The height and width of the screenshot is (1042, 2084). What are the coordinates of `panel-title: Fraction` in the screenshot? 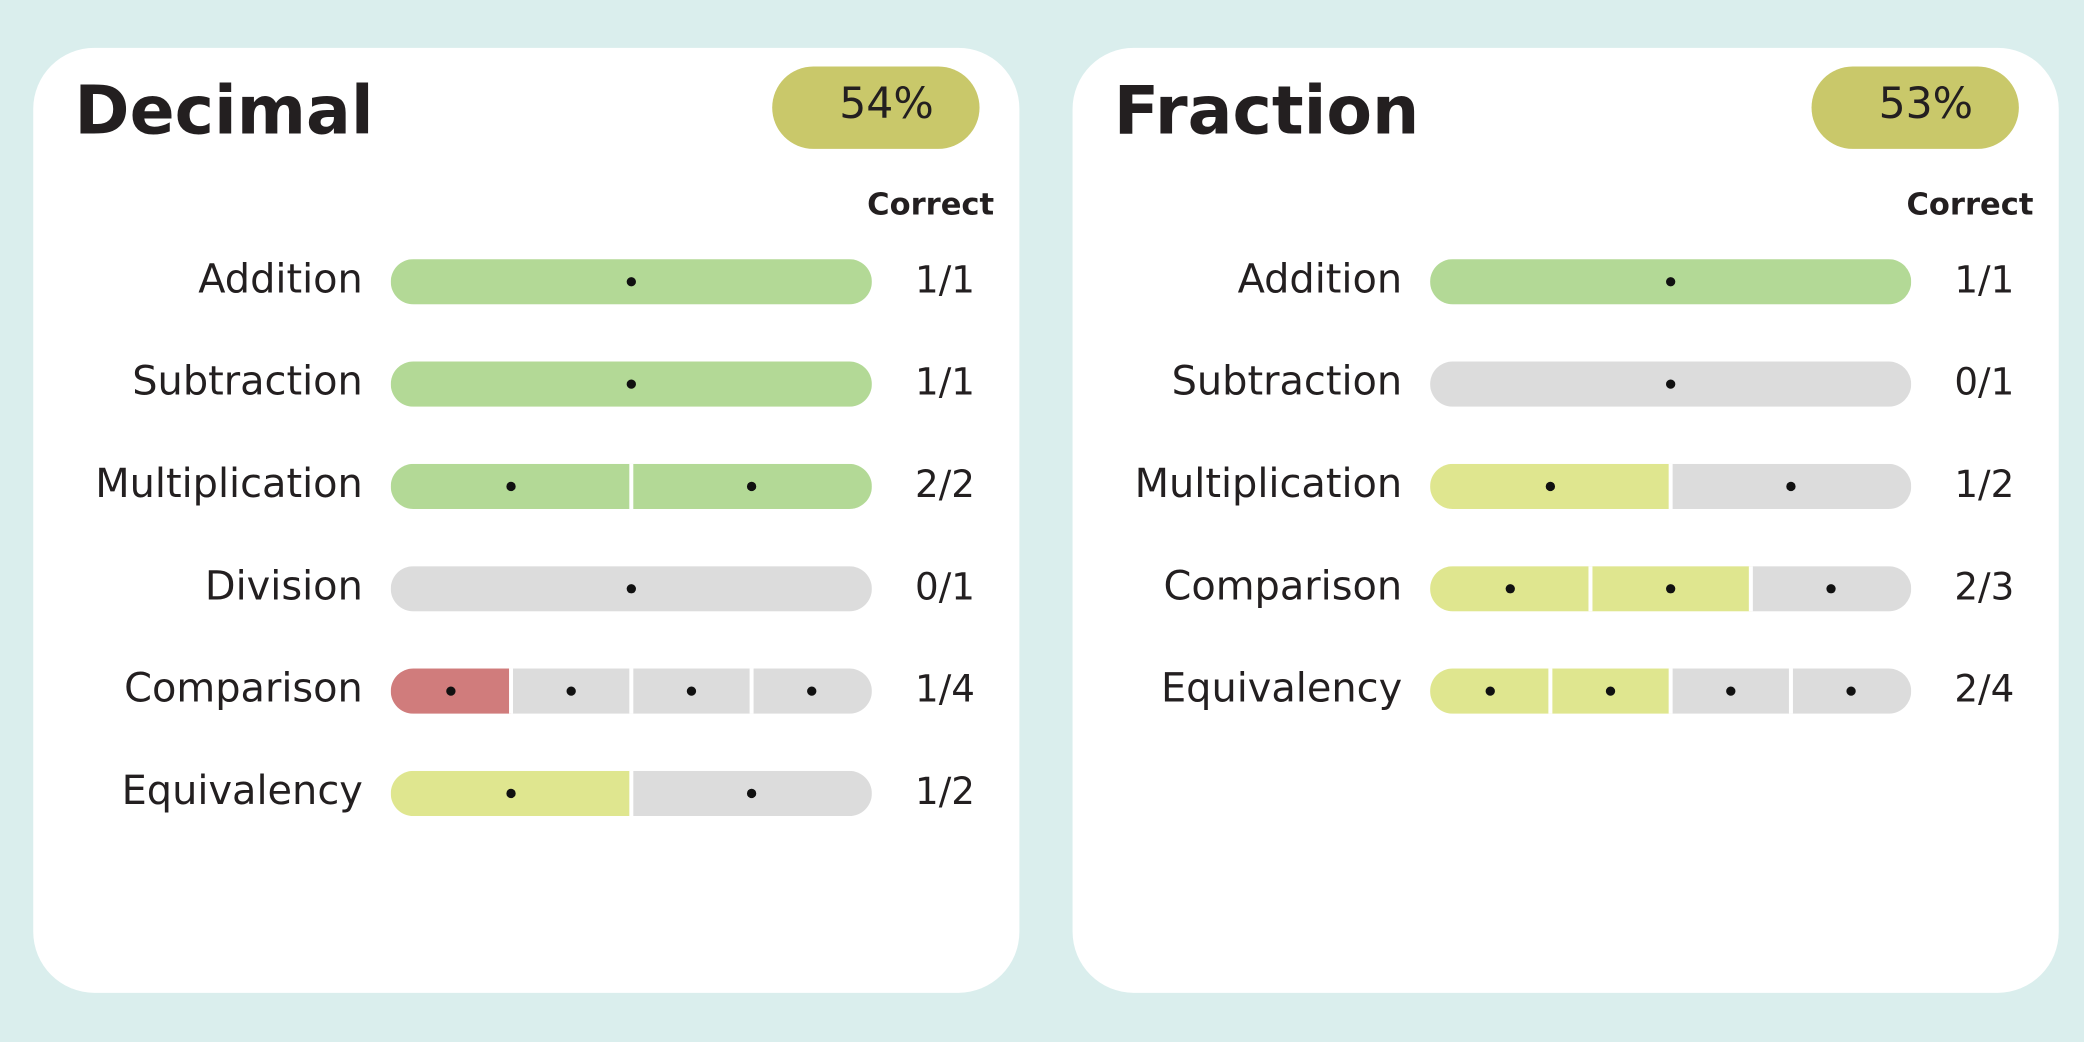 It's located at (1267, 111).